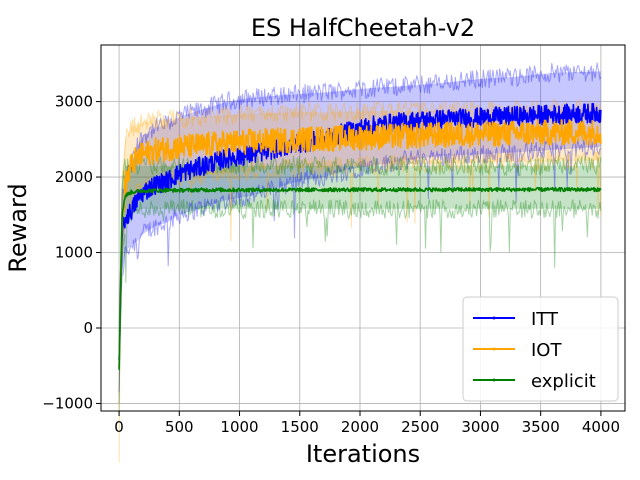 The height and width of the screenshot is (480, 640). I want to click on y-axis-label: Reward, so click(18, 227).